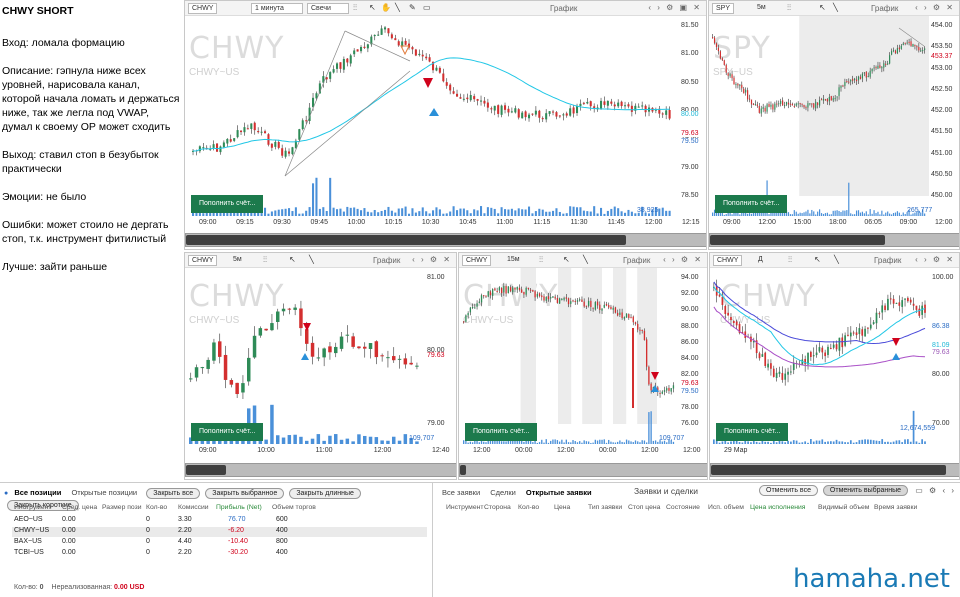 This screenshot has width=960, height=597. What do you see at coordinates (690, 141) in the screenshot?
I see `price-tag: 79.50` at bounding box center [690, 141].